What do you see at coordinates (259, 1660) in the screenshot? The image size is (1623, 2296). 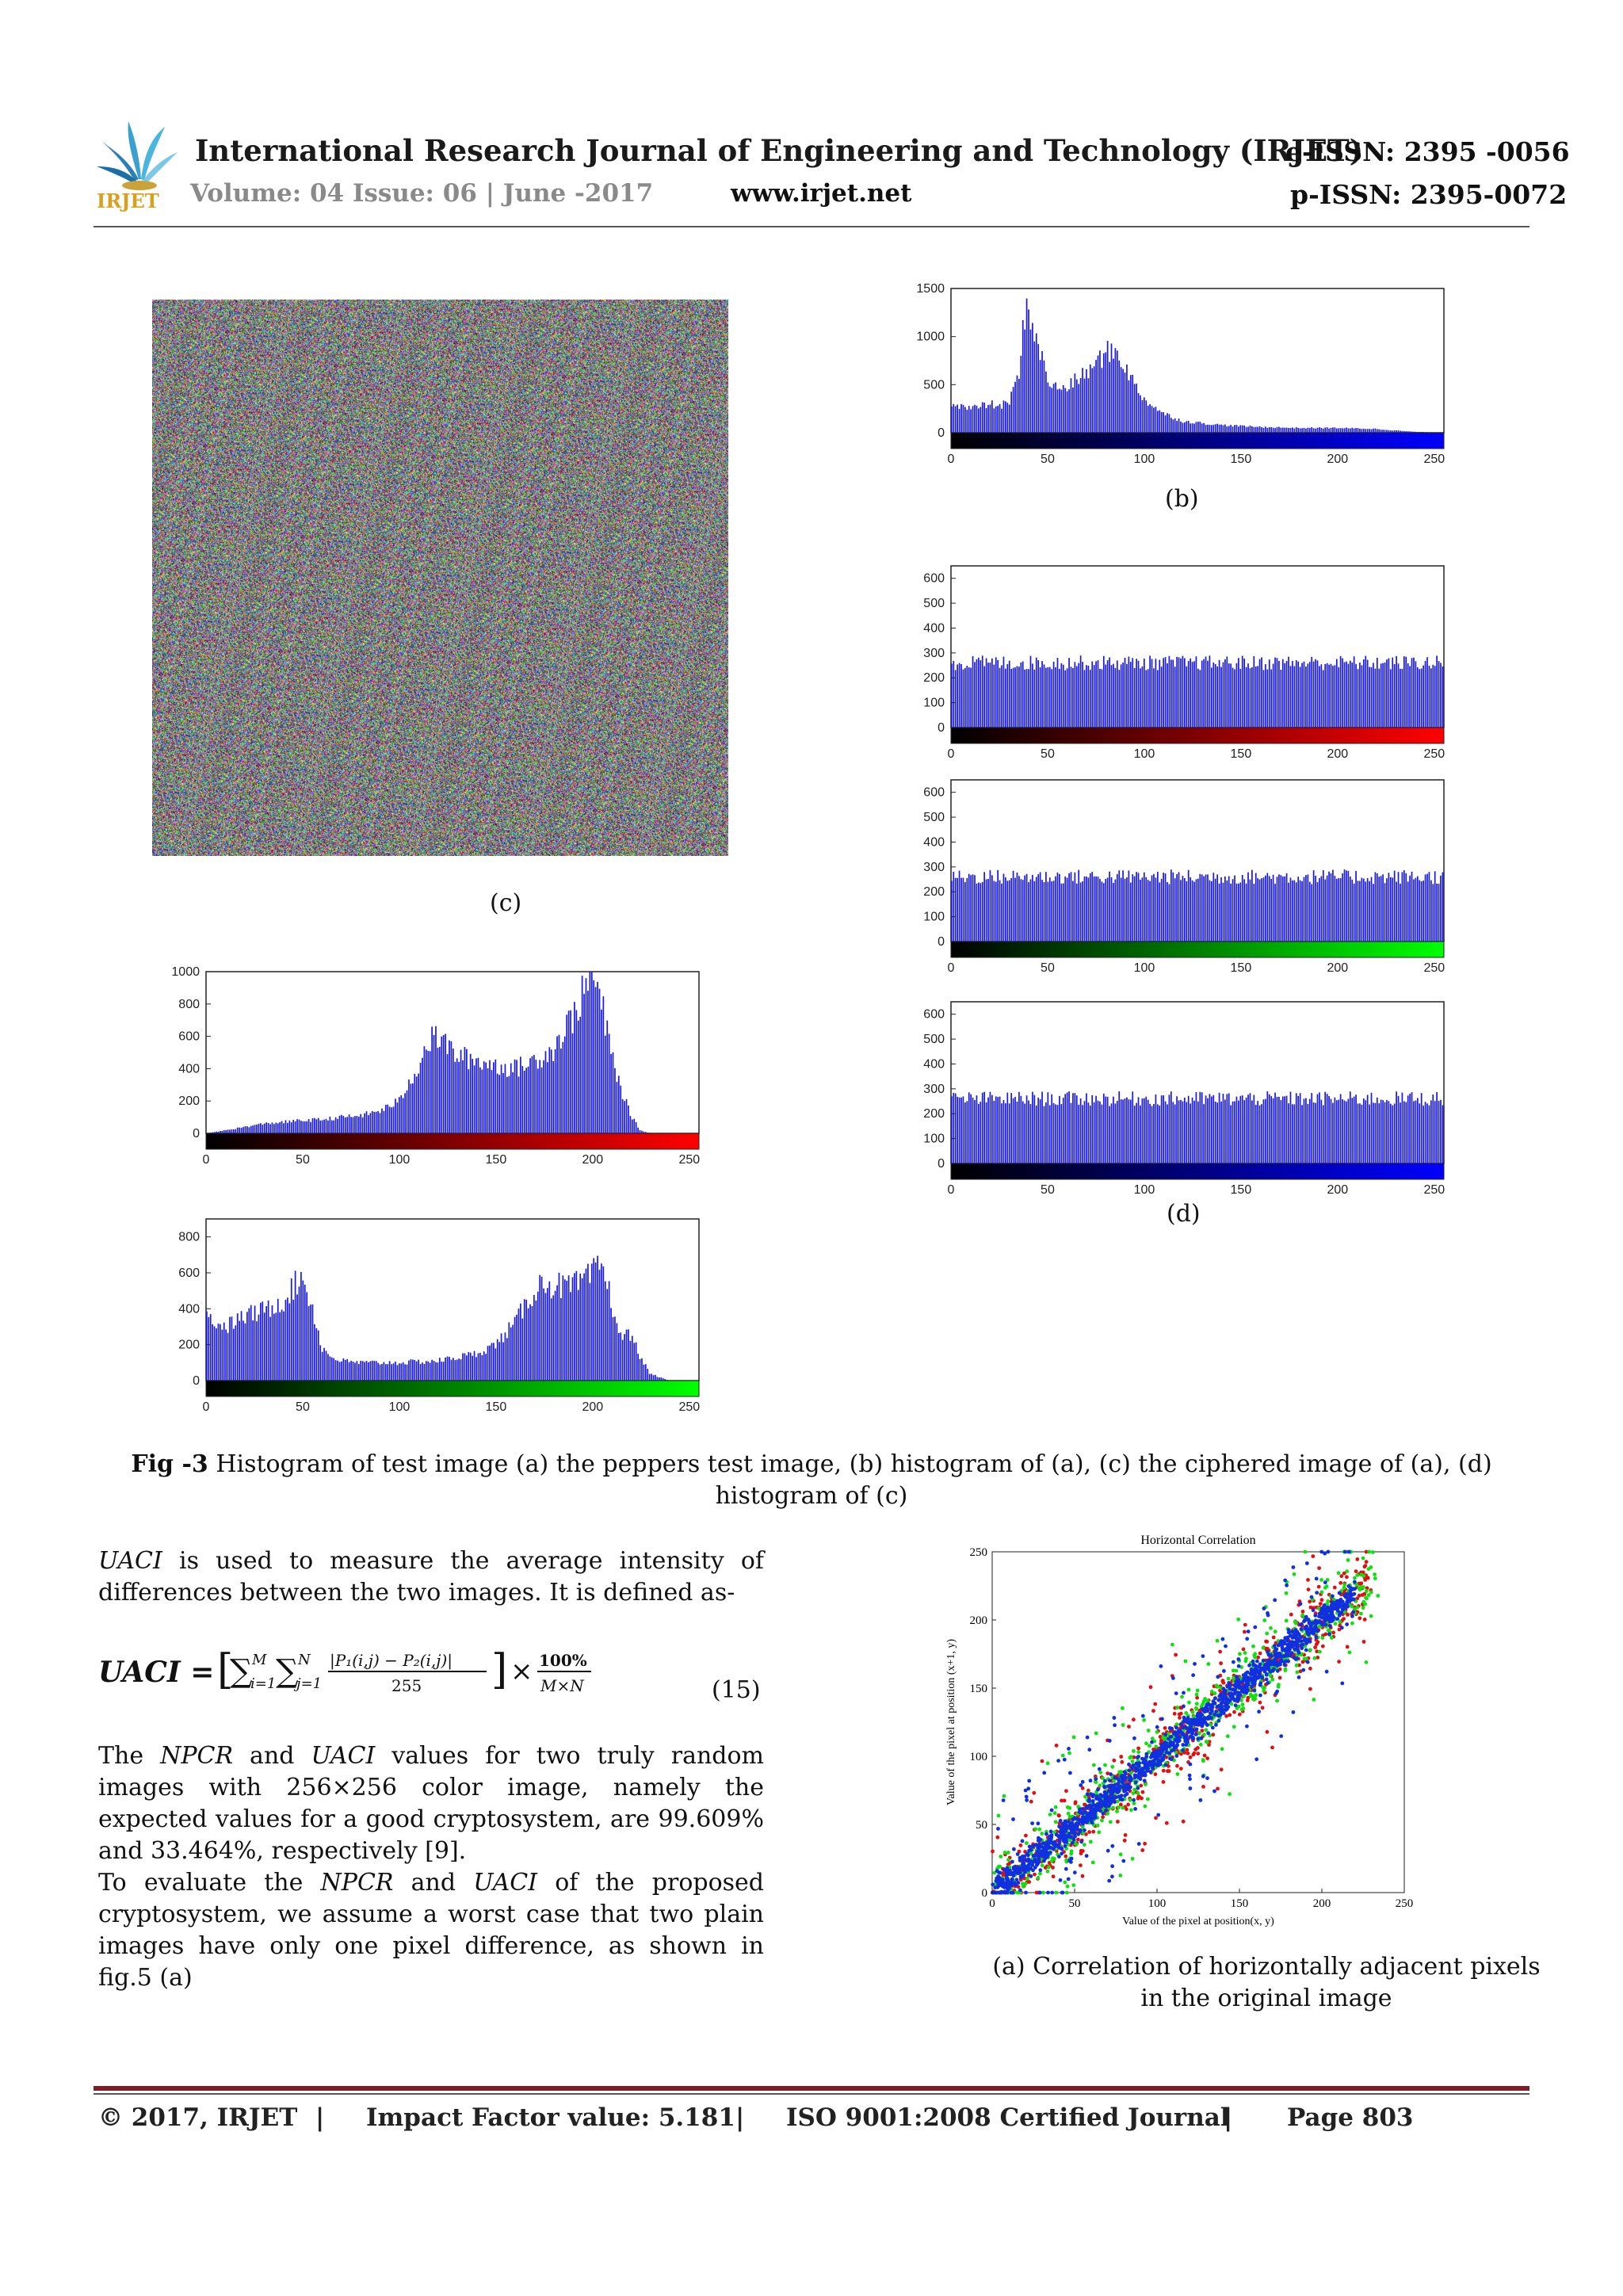 I see `svg-text: M` at bounding box center [259, 1660].